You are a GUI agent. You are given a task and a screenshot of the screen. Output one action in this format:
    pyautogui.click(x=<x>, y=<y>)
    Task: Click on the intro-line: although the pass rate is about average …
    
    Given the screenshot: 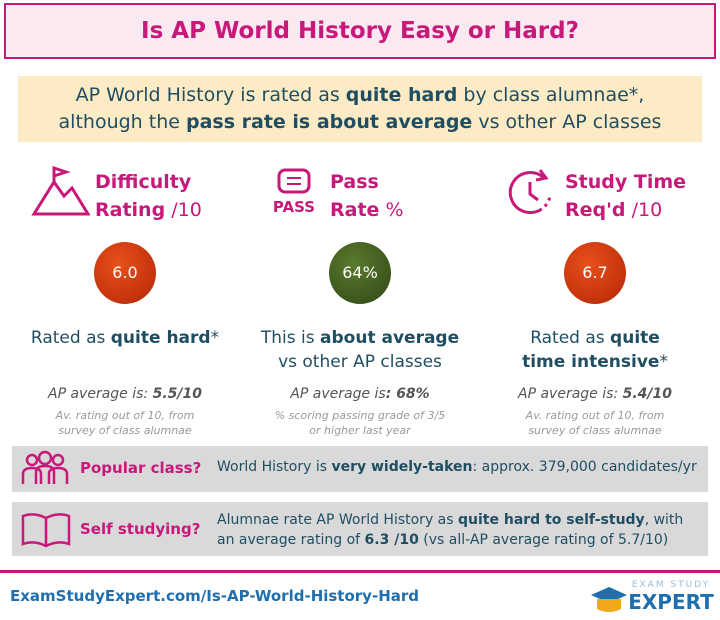 What is the action you would take?
    pyautogui.click(x=360, y=122)
    